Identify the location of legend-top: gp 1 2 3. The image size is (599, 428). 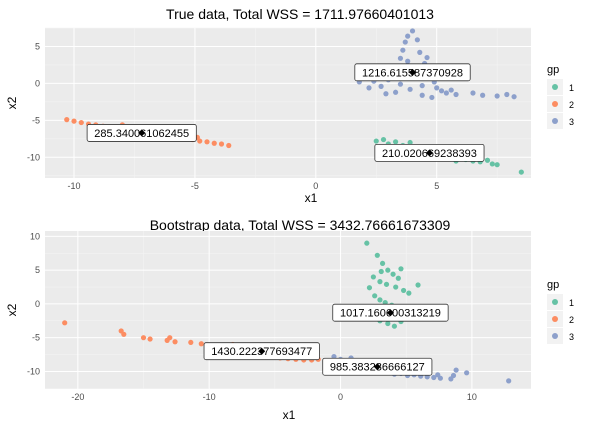
(560, 96).